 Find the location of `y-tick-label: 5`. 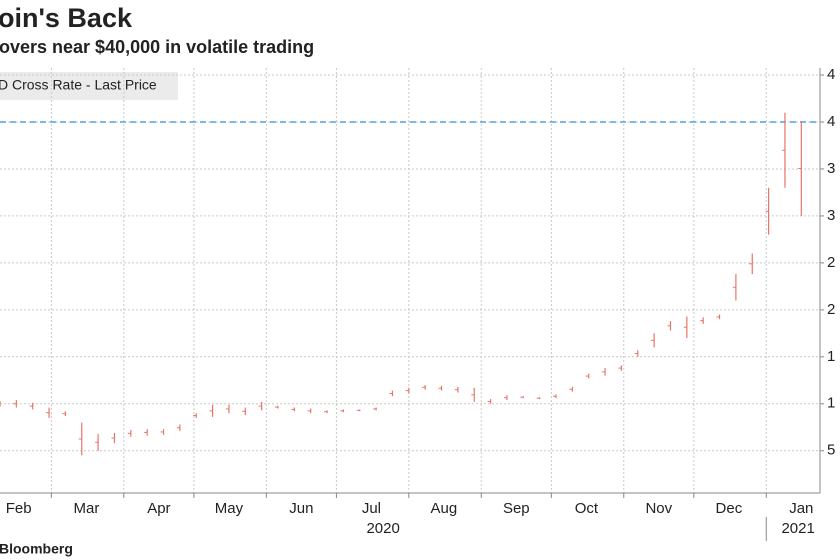

y-tick-label: 5 is located at coordinates (831, 450).